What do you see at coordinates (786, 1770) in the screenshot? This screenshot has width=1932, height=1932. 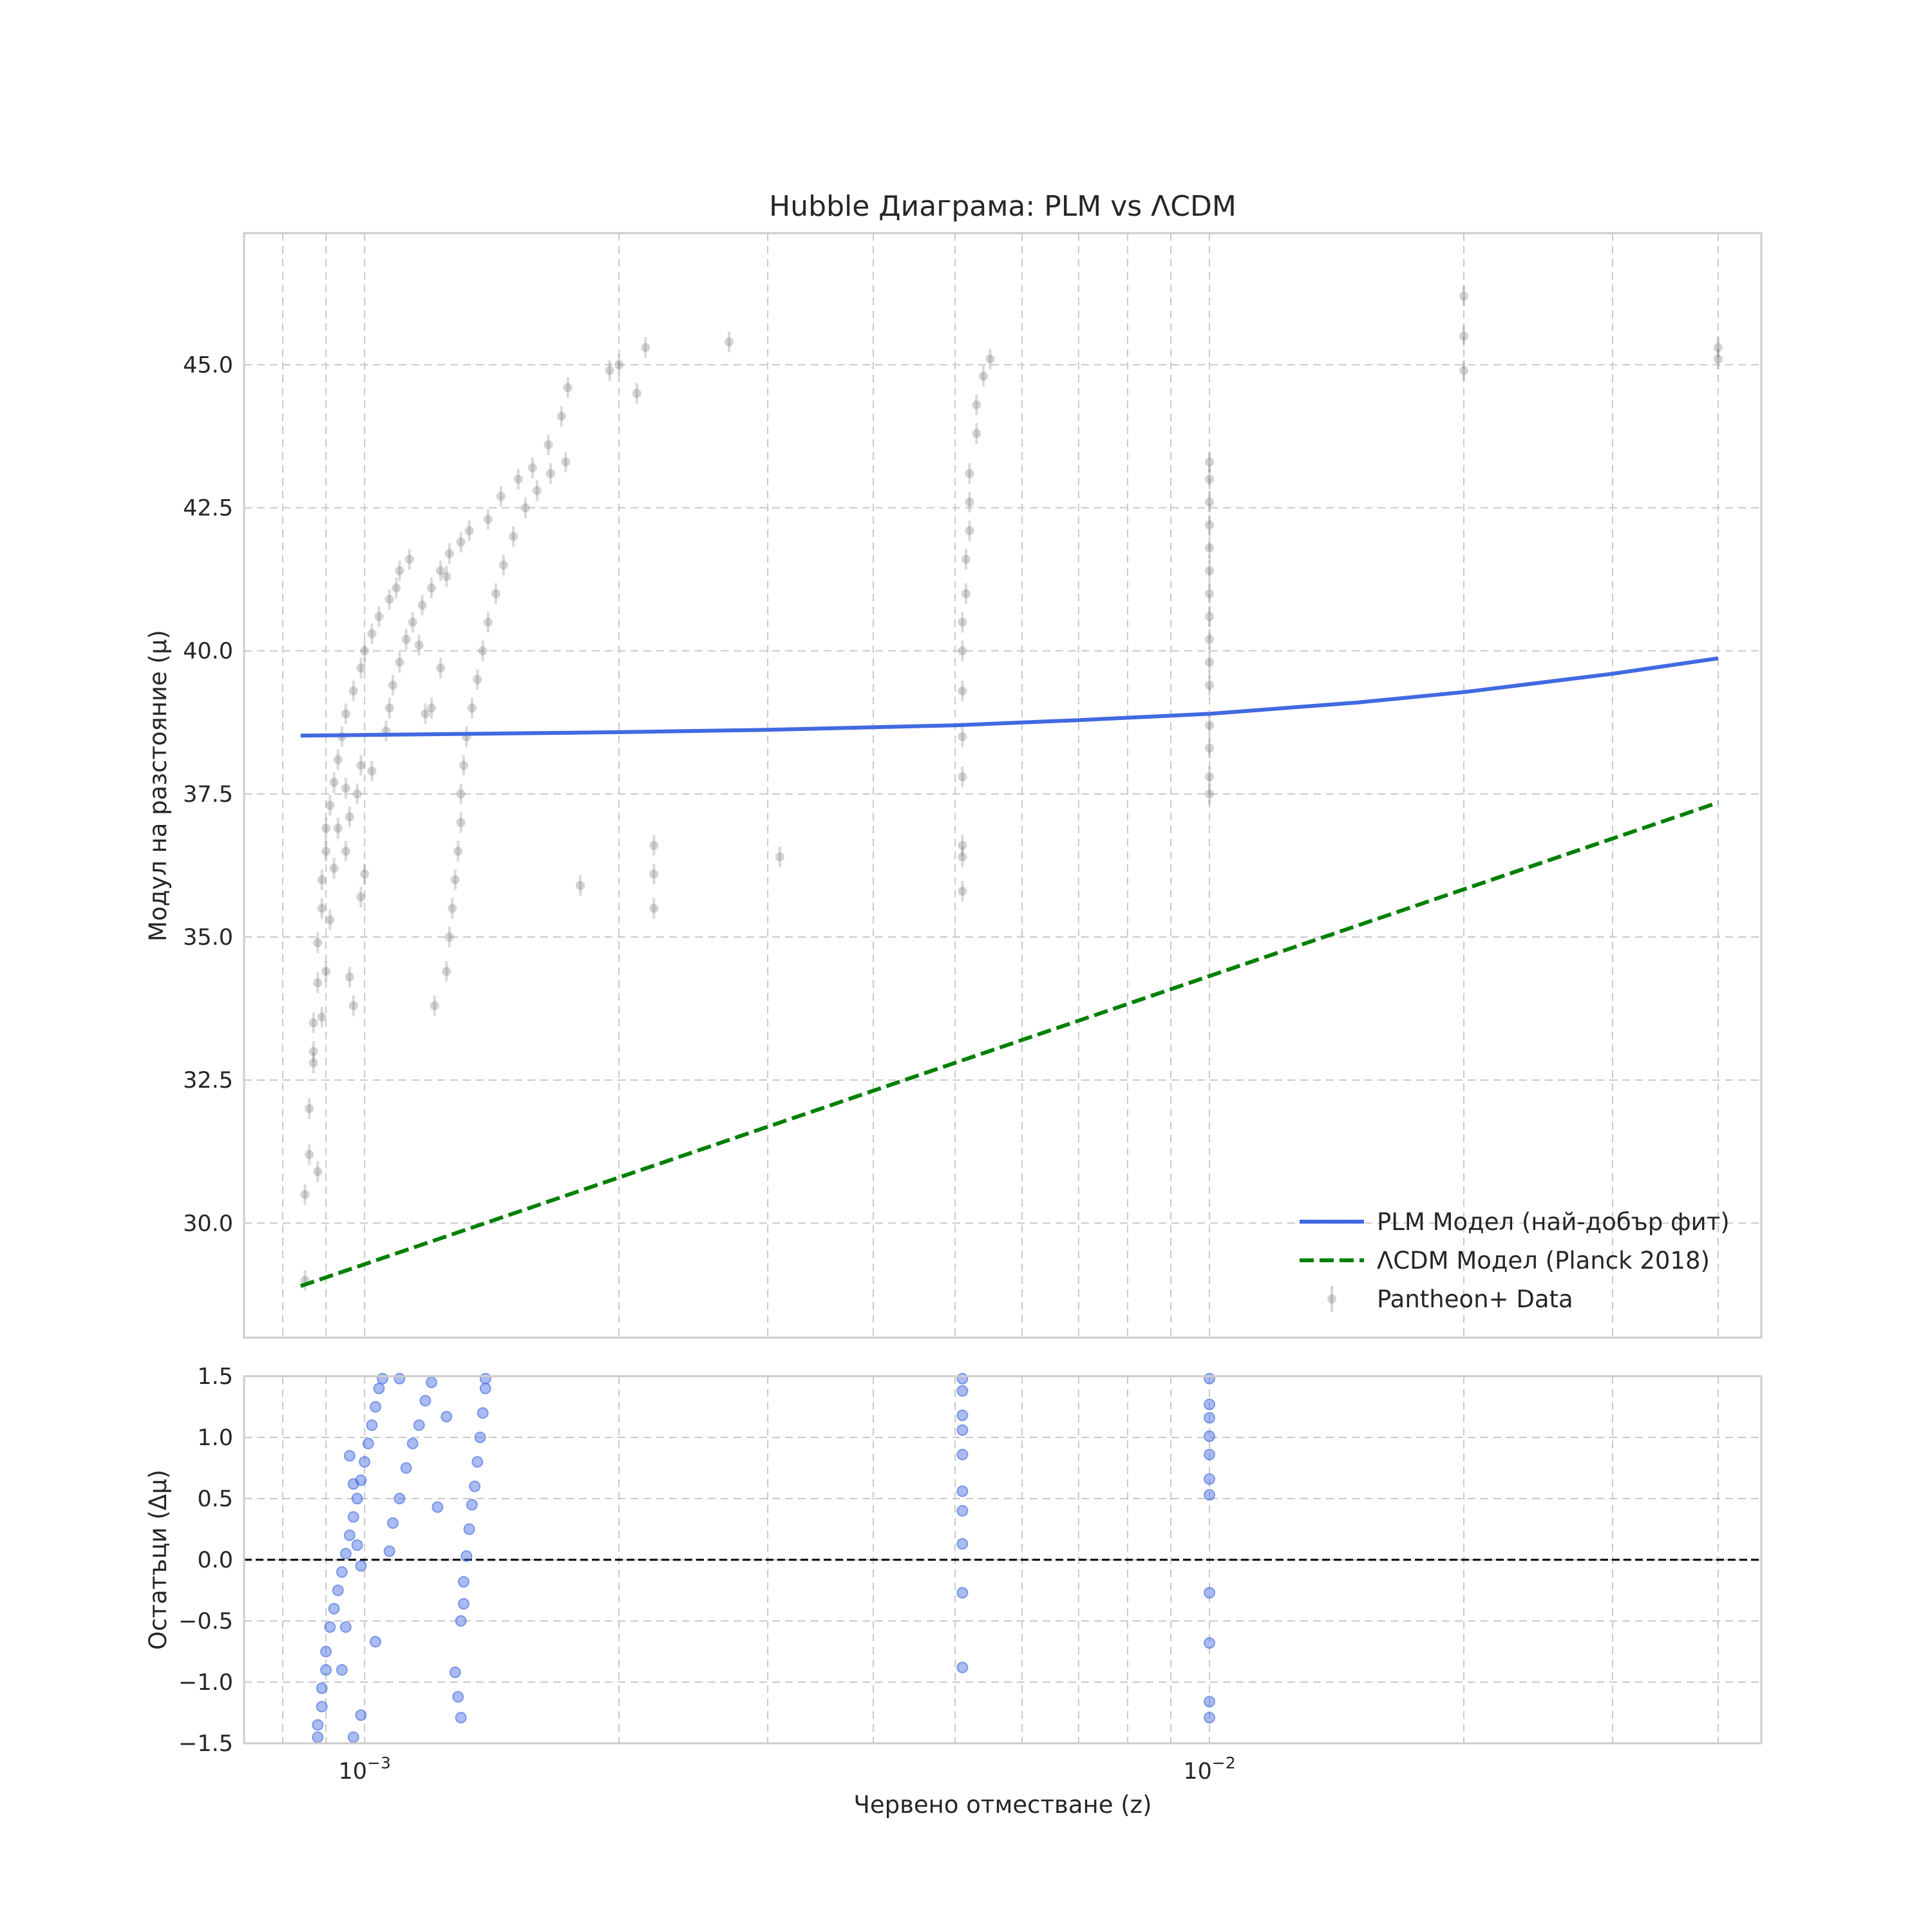 I see `residuals-x-tick-labels: 10−3 10−2` at bounding box center [786, 1770].